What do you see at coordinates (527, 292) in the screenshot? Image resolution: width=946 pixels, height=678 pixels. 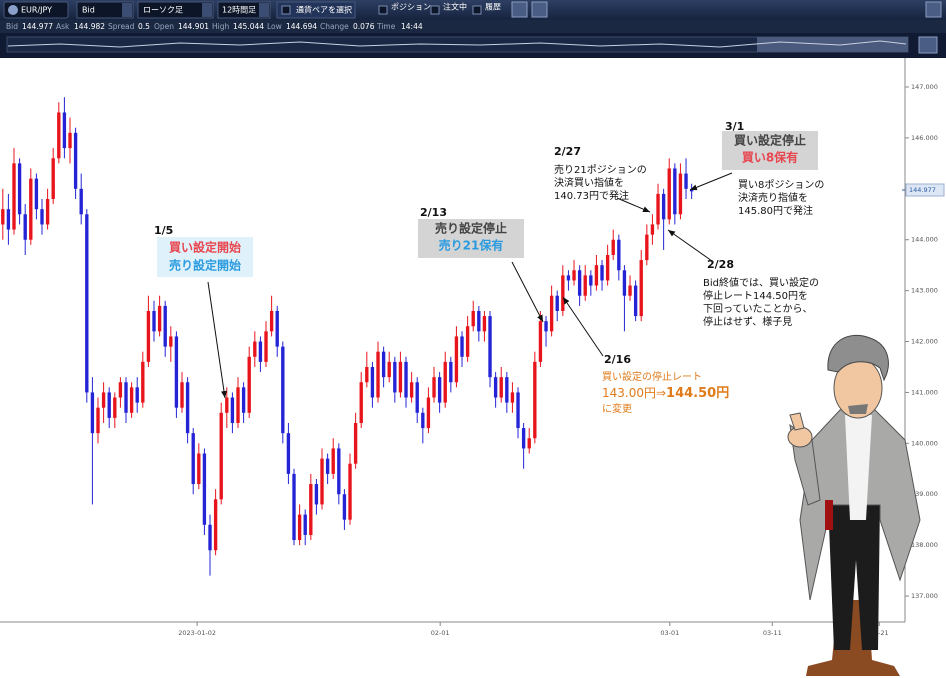 I see `arrow` at bounding box center [527, 292].